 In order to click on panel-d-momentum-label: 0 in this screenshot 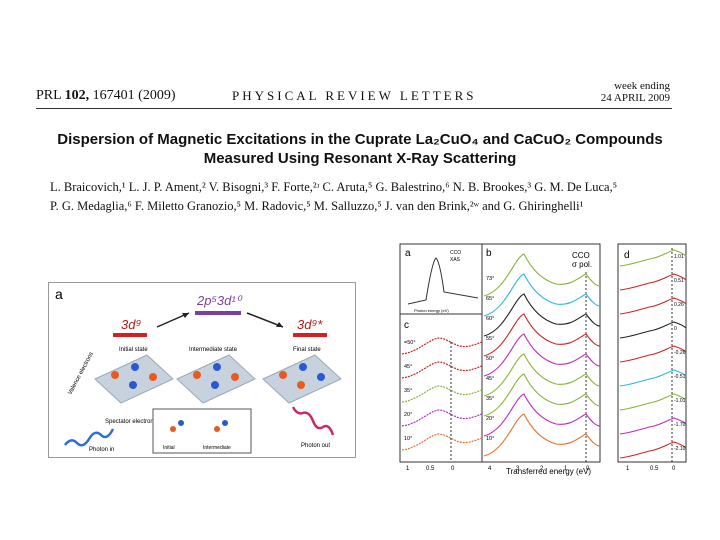, I will do `click(675, 329)`.